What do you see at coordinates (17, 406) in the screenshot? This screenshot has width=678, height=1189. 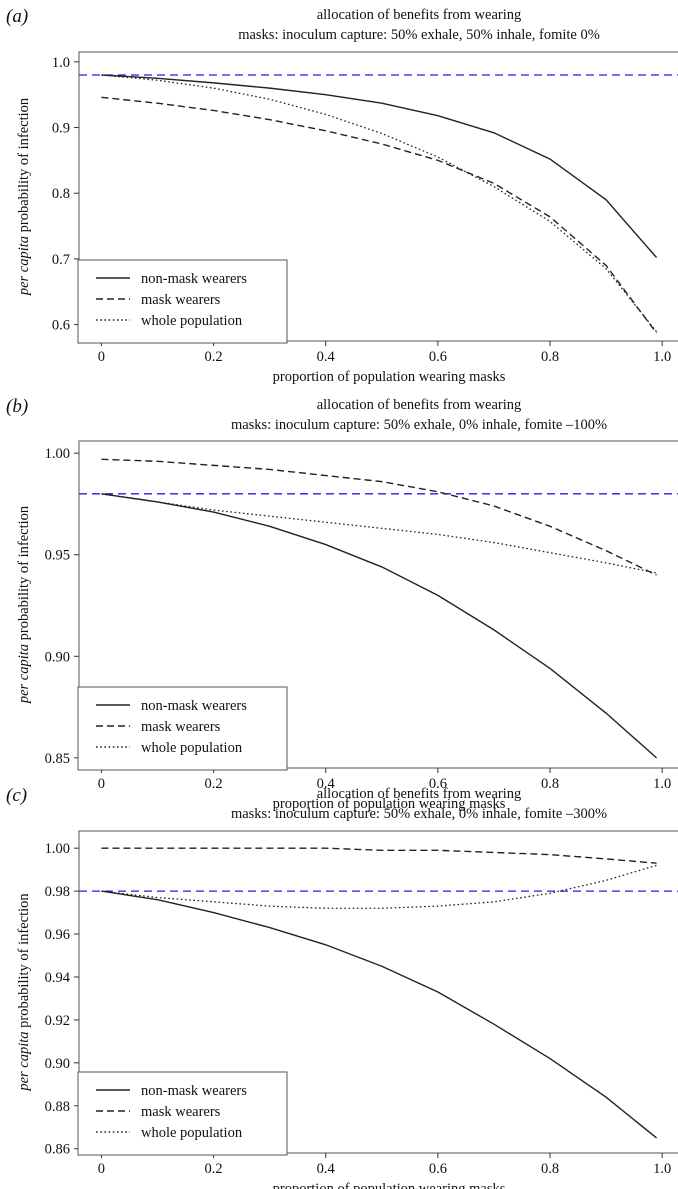 I see `panel-tag: (b)` at bounding box center [17, 406].